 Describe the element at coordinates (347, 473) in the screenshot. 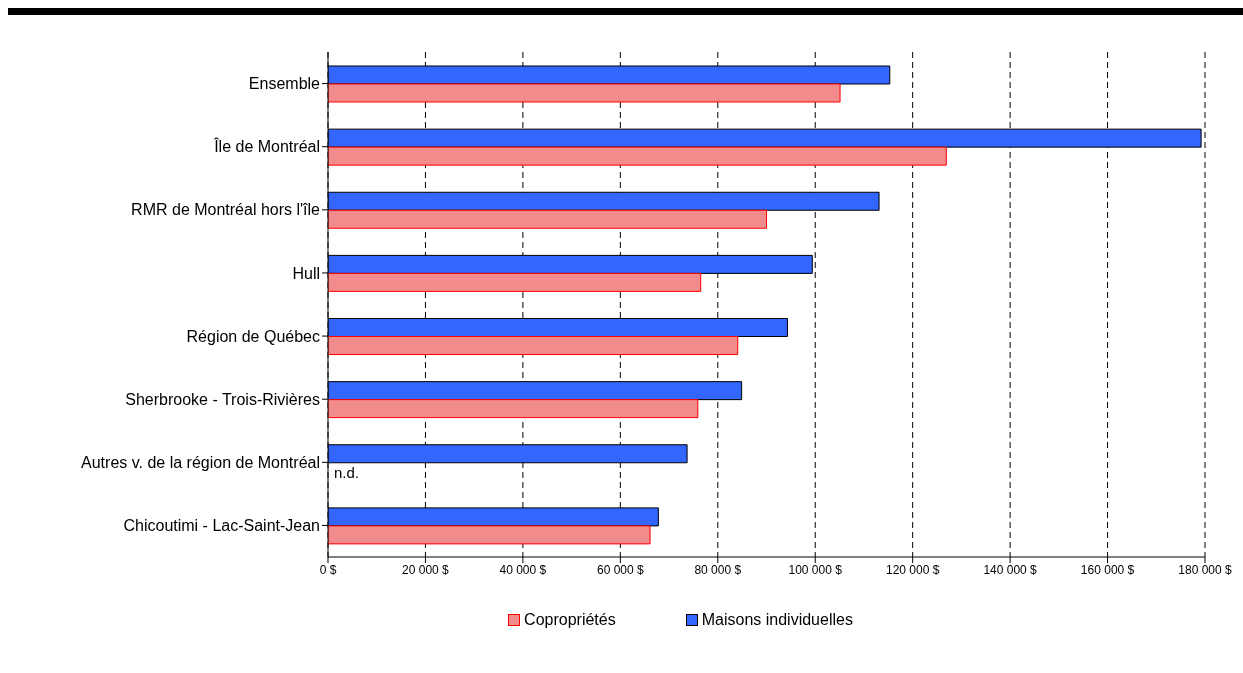

I see `annotation: n.d.` at that location.